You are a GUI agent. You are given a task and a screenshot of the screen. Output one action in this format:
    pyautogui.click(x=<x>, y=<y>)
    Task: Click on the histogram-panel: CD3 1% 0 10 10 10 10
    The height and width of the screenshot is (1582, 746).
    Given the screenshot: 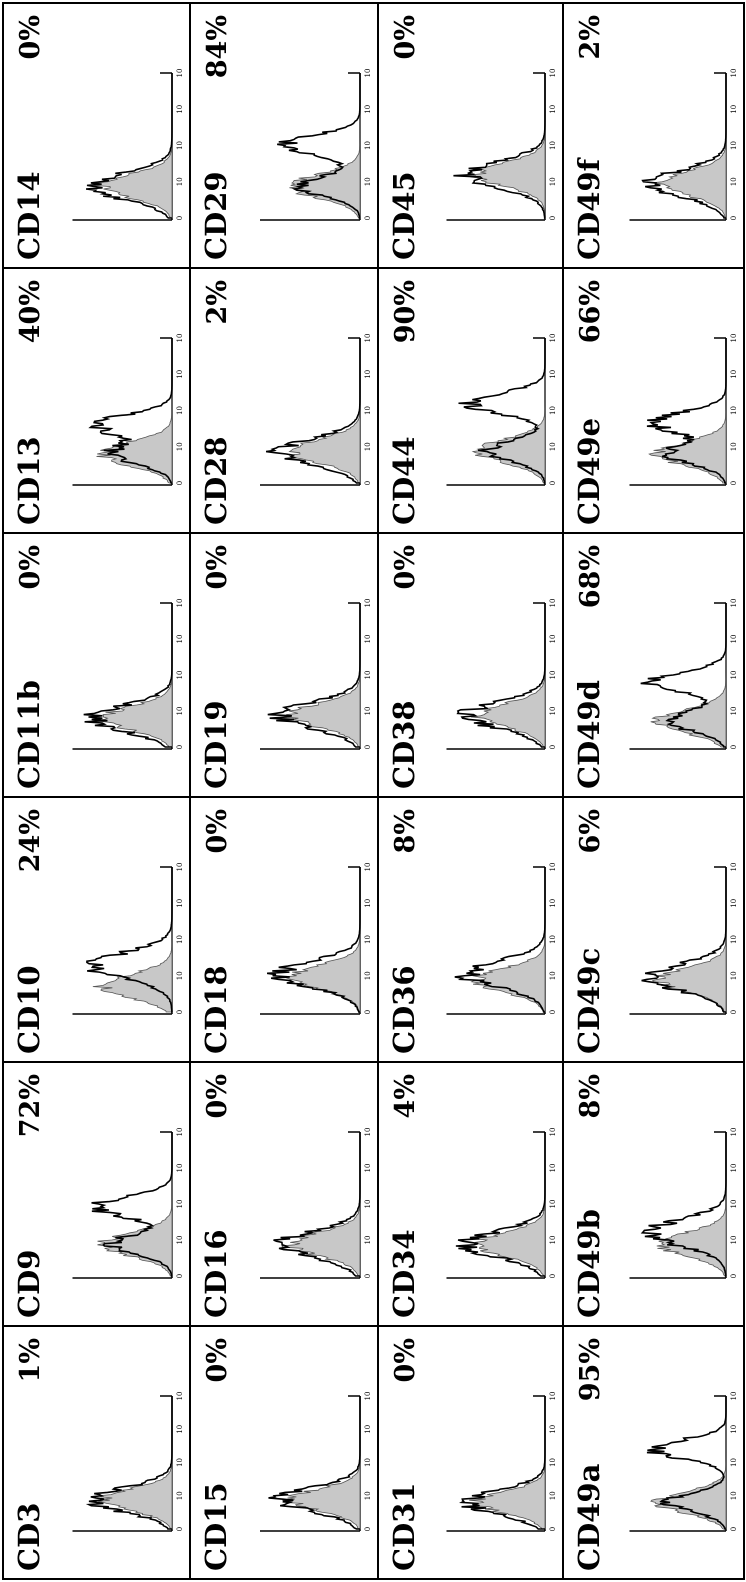 What is the action you would take?
    pyautogui.click(x=98, y=1454)
    